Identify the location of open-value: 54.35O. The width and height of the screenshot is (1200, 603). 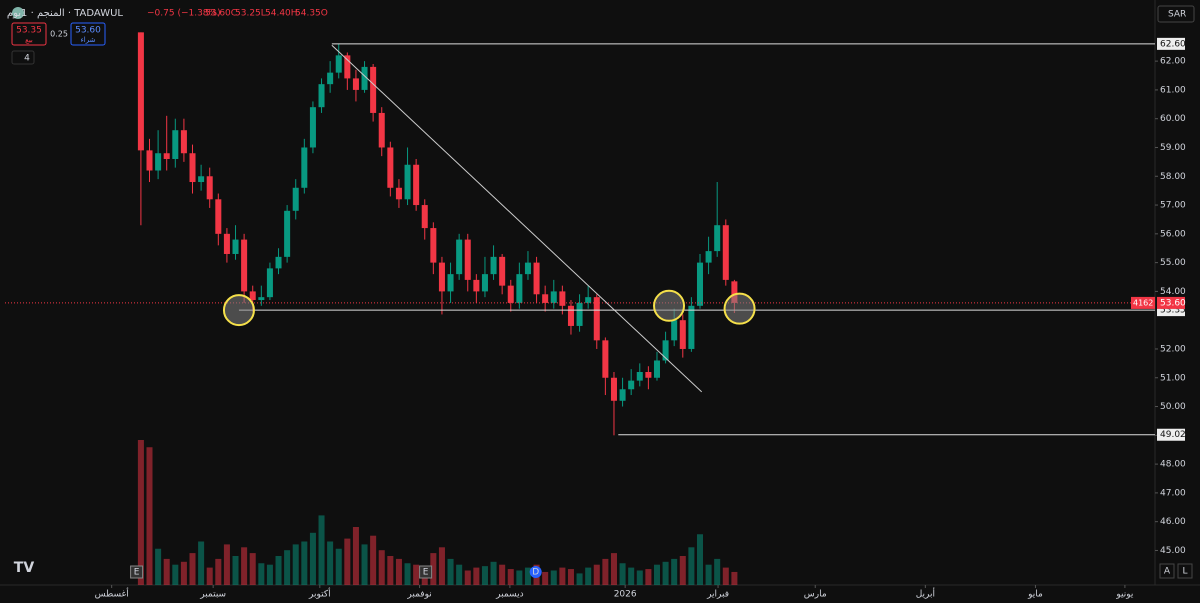
(311, 14).